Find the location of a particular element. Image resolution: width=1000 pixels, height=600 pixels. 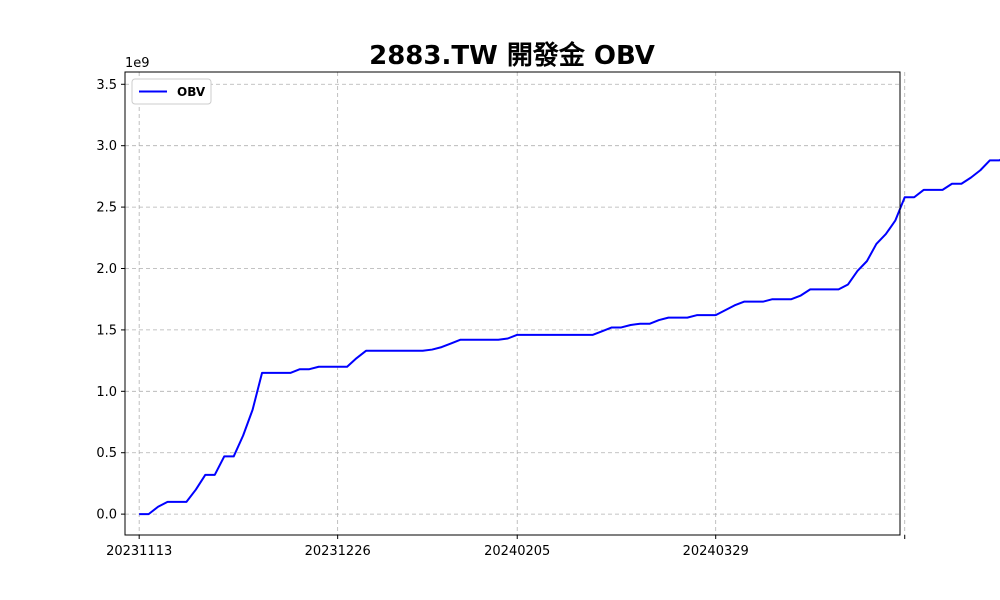

y-tick-label: 1.5 is located at coordinates (106, 330).